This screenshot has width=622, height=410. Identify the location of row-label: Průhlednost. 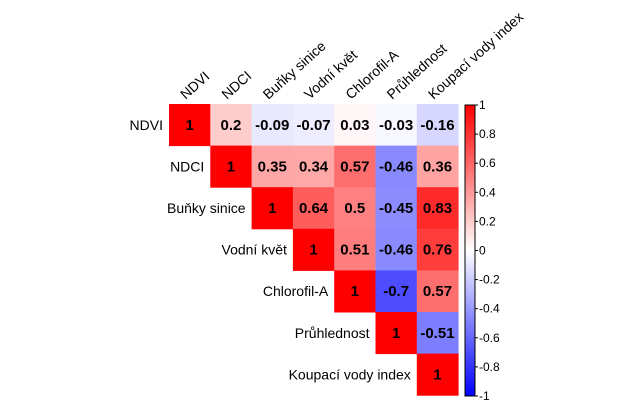
(332, 333).